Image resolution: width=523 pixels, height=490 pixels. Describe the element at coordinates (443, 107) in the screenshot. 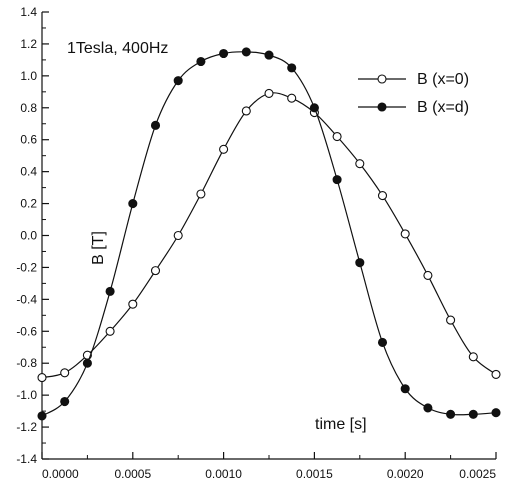

I see `legend-label: B (x=d)` at that location.